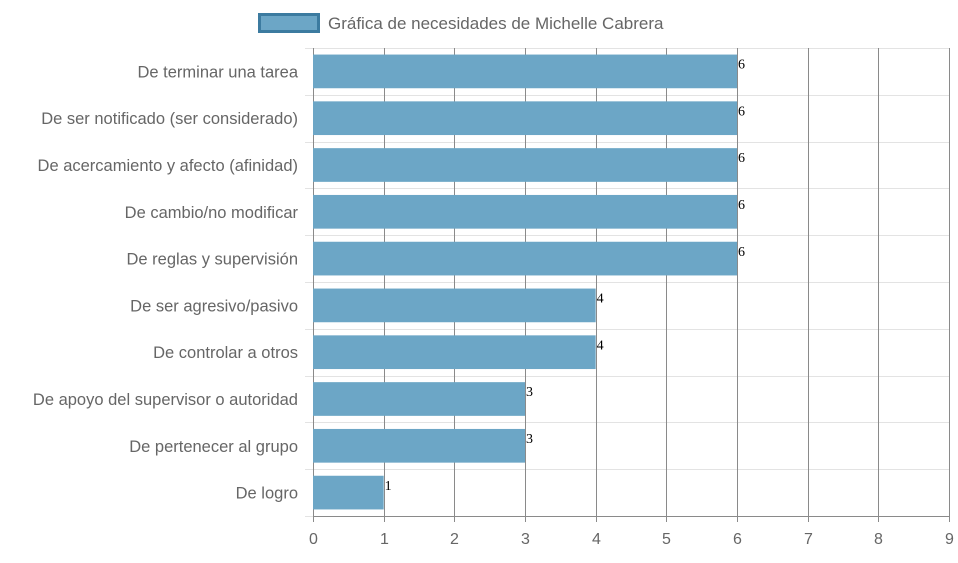 Image resolution: width=958 pixels, height=563 pixels. I want to click on x-tick-label: 2, so click(454, 539).